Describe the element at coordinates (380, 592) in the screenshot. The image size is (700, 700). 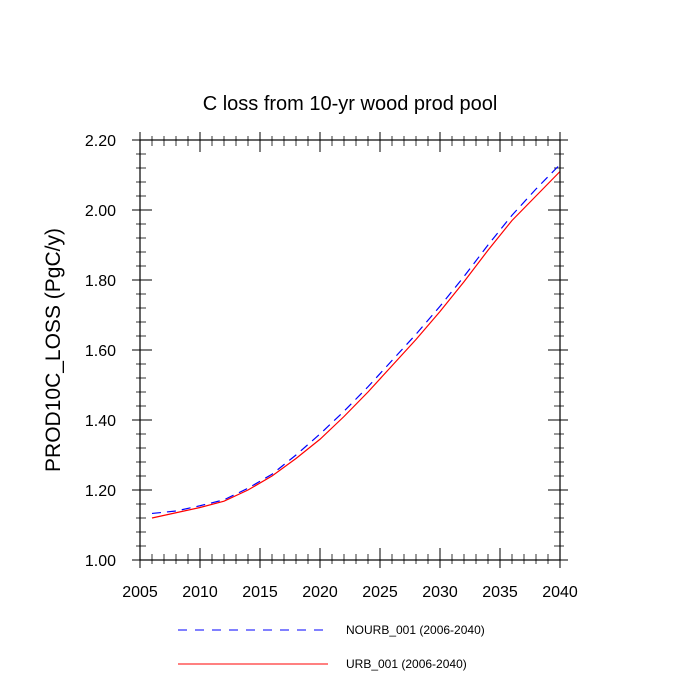
I see `x-tick-label: 2025` at that location.